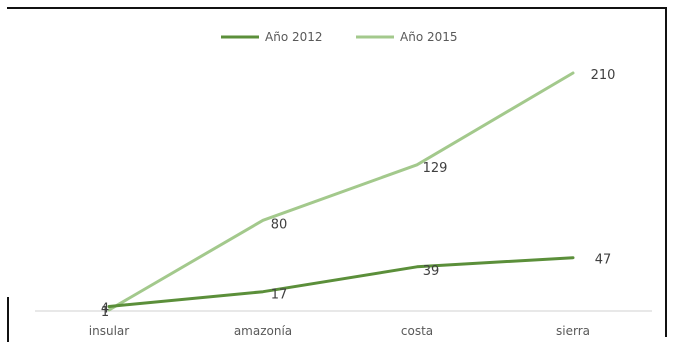 This screenshot has width=673, height=345. Describe the element at coordinates (294, 37) in the screenshot. I see `legend-label-2012: Año 2012` at that location.